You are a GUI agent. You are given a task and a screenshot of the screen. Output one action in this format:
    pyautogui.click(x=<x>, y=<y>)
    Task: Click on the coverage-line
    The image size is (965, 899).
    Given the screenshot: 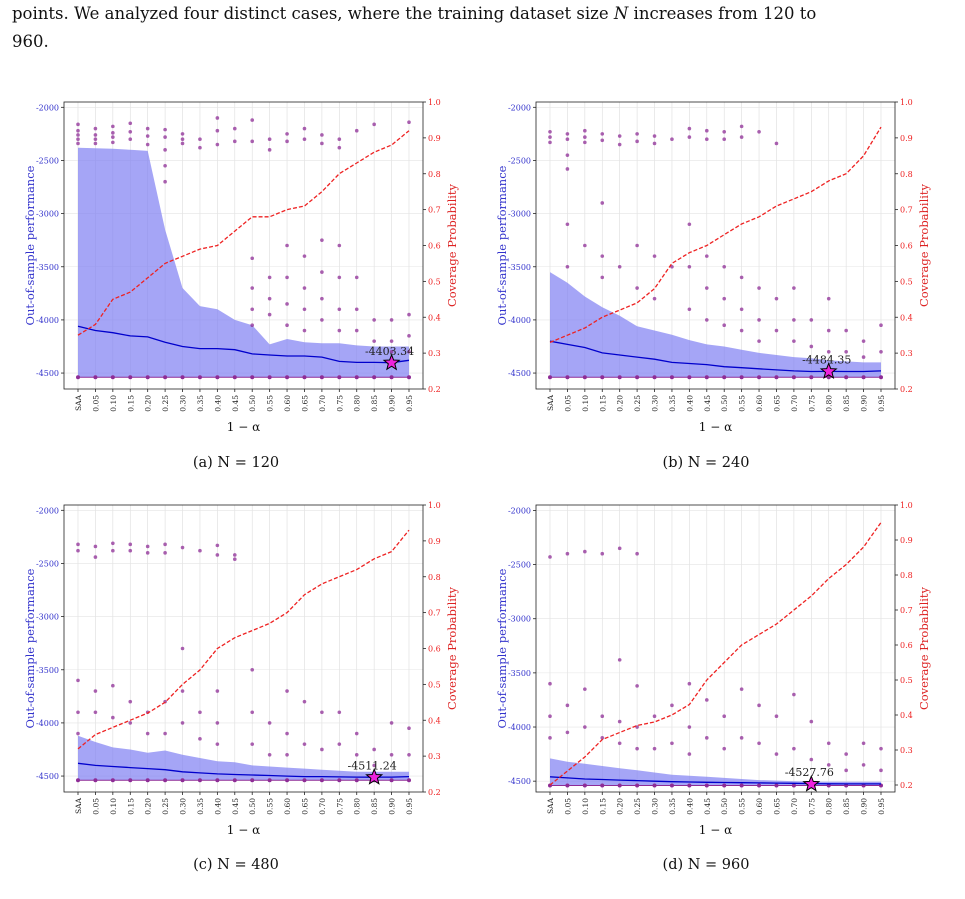 What is the action you would take?
    pyautogui.click(x=715, y=654)
    